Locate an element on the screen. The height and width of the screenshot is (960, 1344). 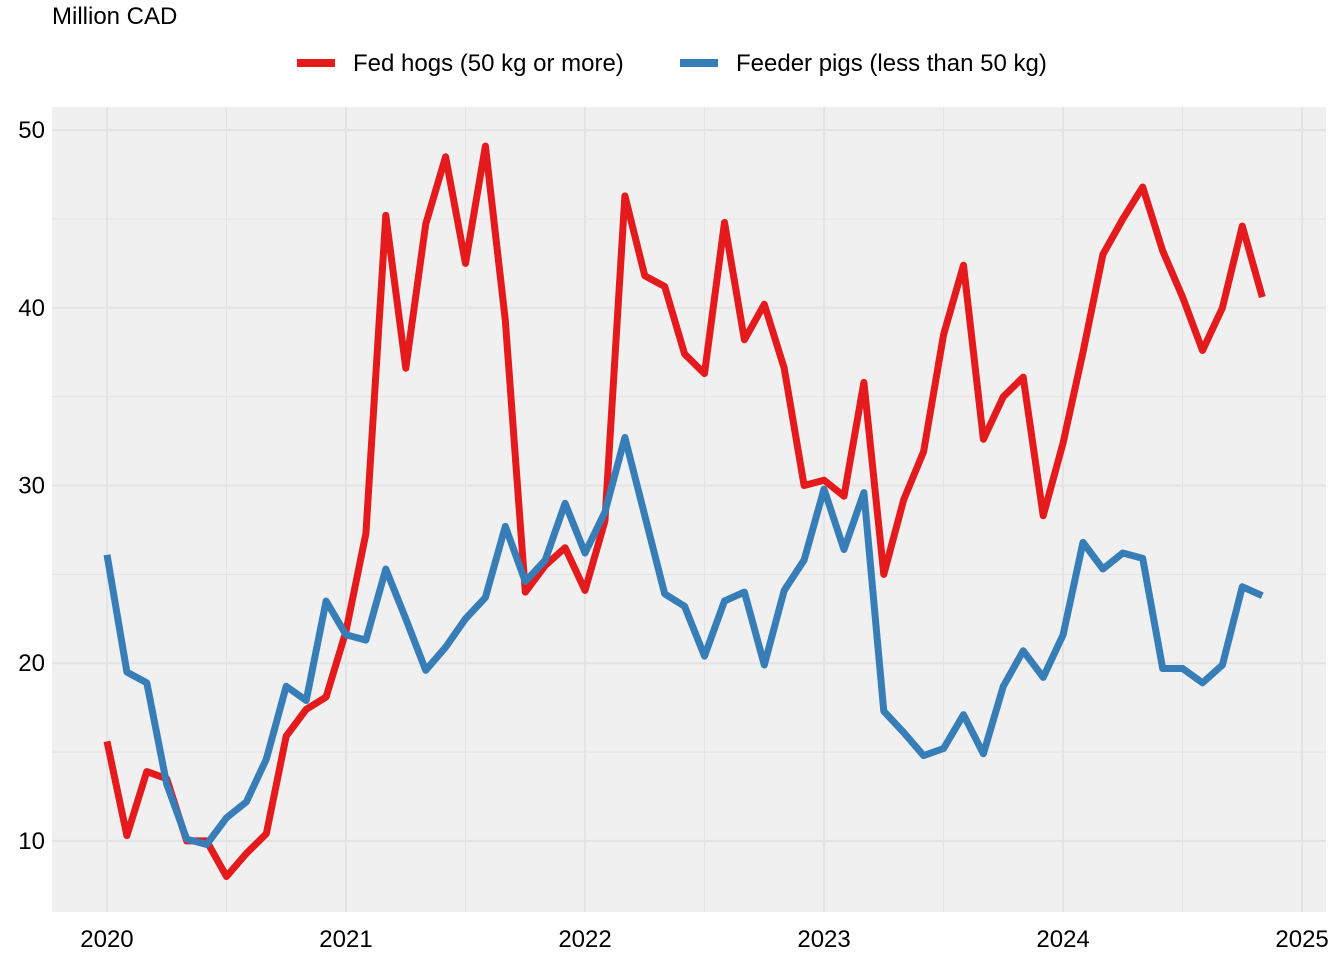
x-tick-label: 2022 is located at coordinates (584, 939).